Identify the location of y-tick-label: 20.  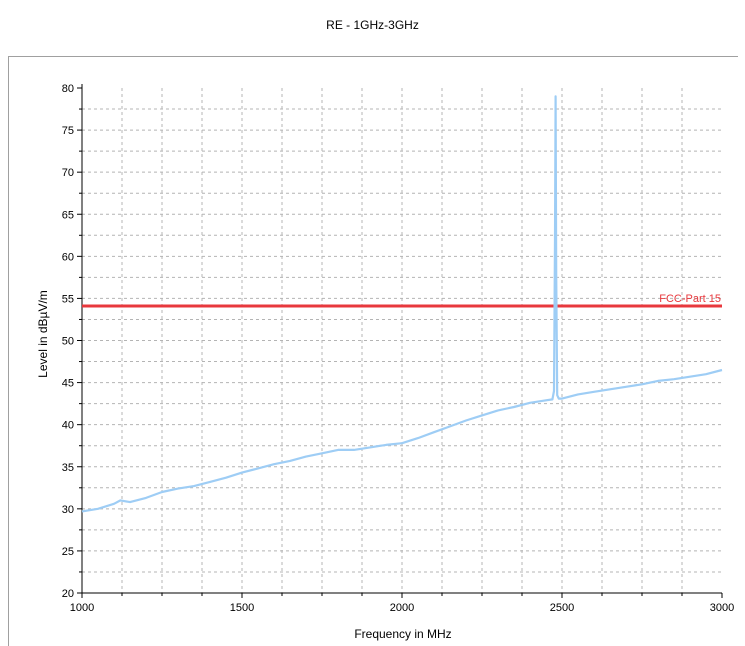
(68, 594).